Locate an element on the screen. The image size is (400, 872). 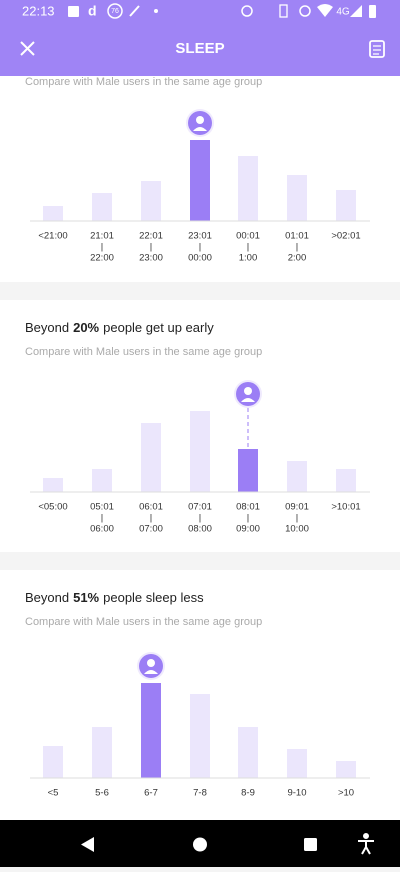
report-button is located at coordinates (377, 49).